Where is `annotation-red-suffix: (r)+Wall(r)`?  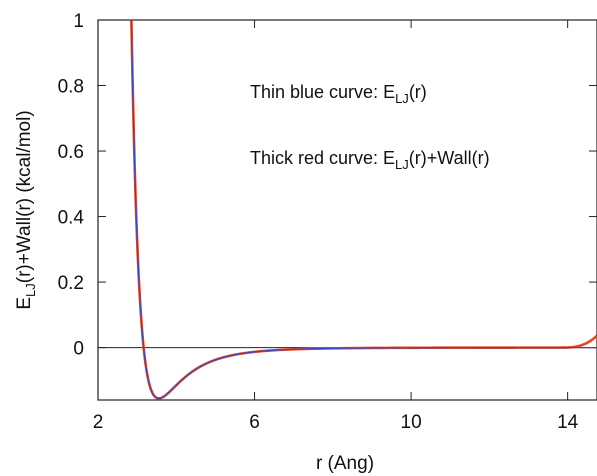
annotation-red-suffix: (r)+Wall(r) is located at coordinates (449, 158).